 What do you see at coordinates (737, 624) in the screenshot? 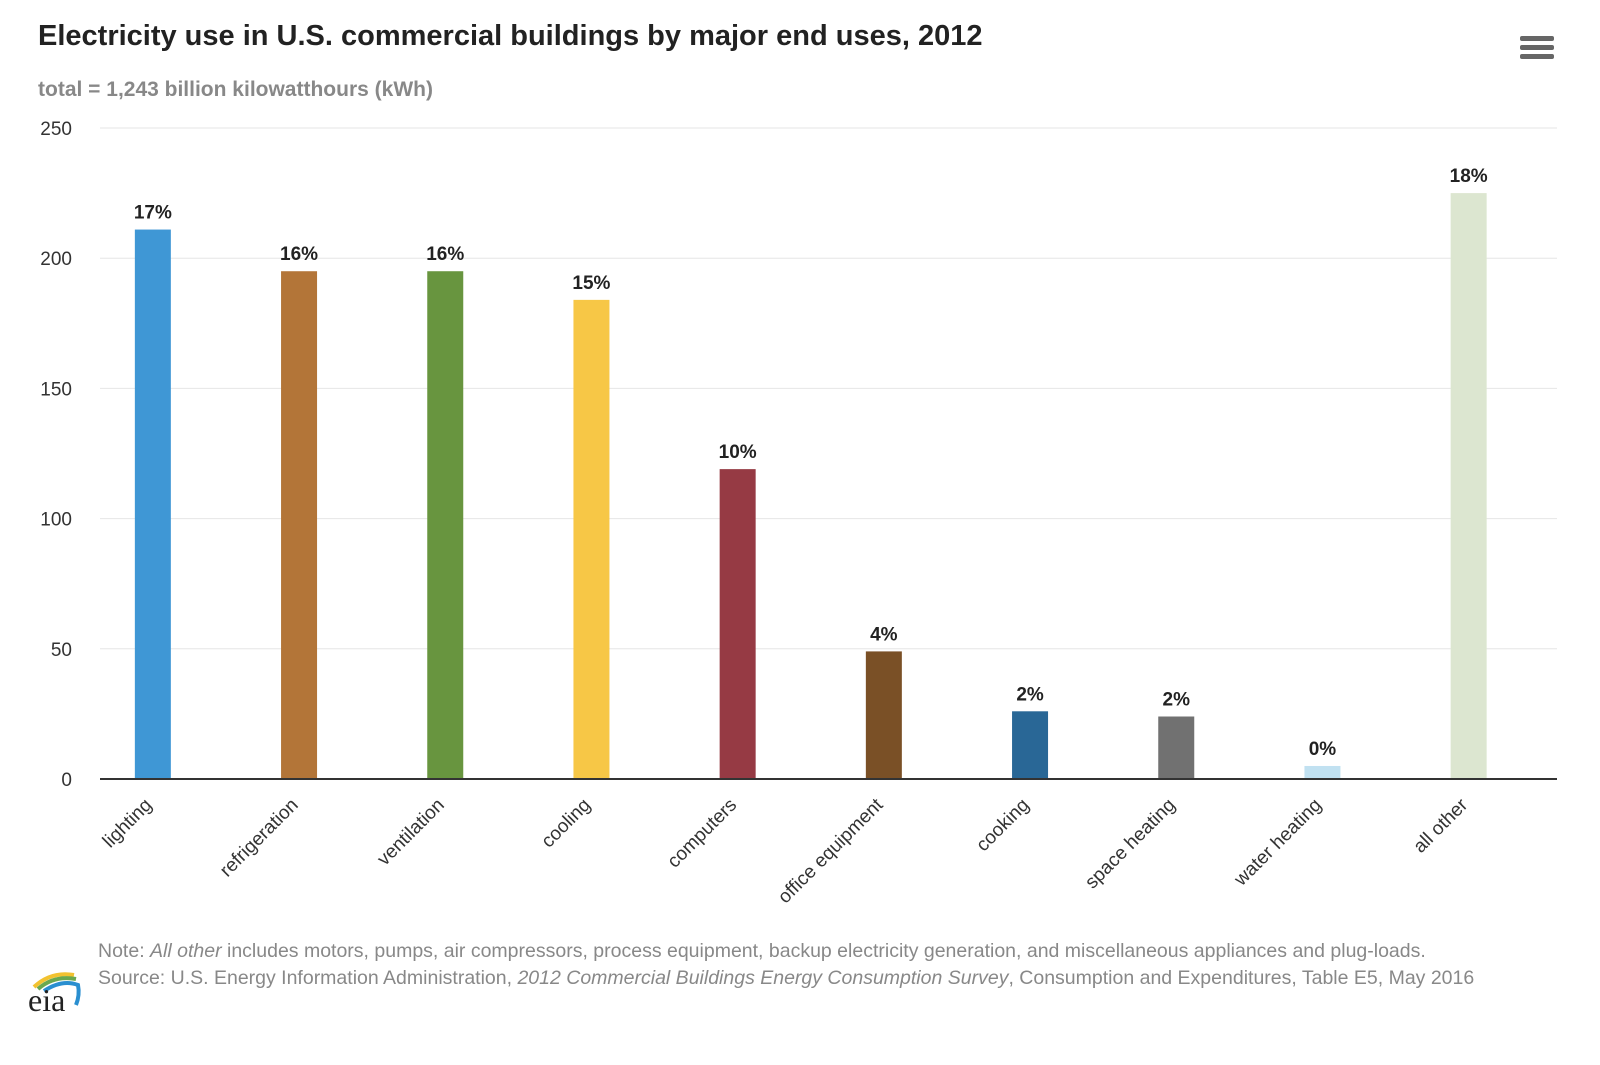
I see `bar-computers` at bounding box center [737, 624].